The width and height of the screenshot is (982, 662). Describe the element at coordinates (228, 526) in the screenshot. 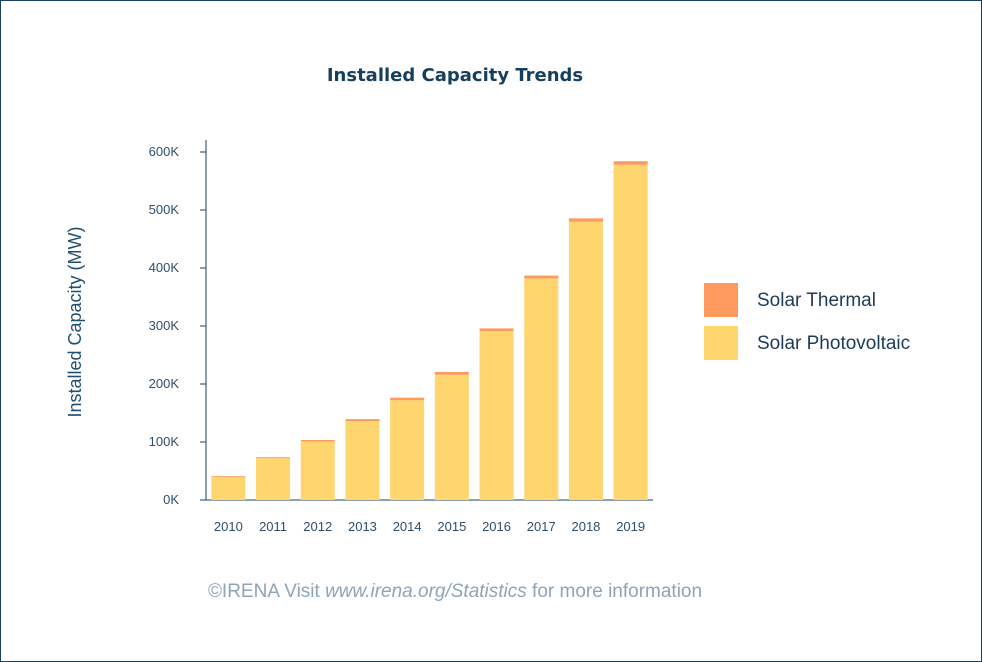

I see `x-tick-label: 2010` at that location.